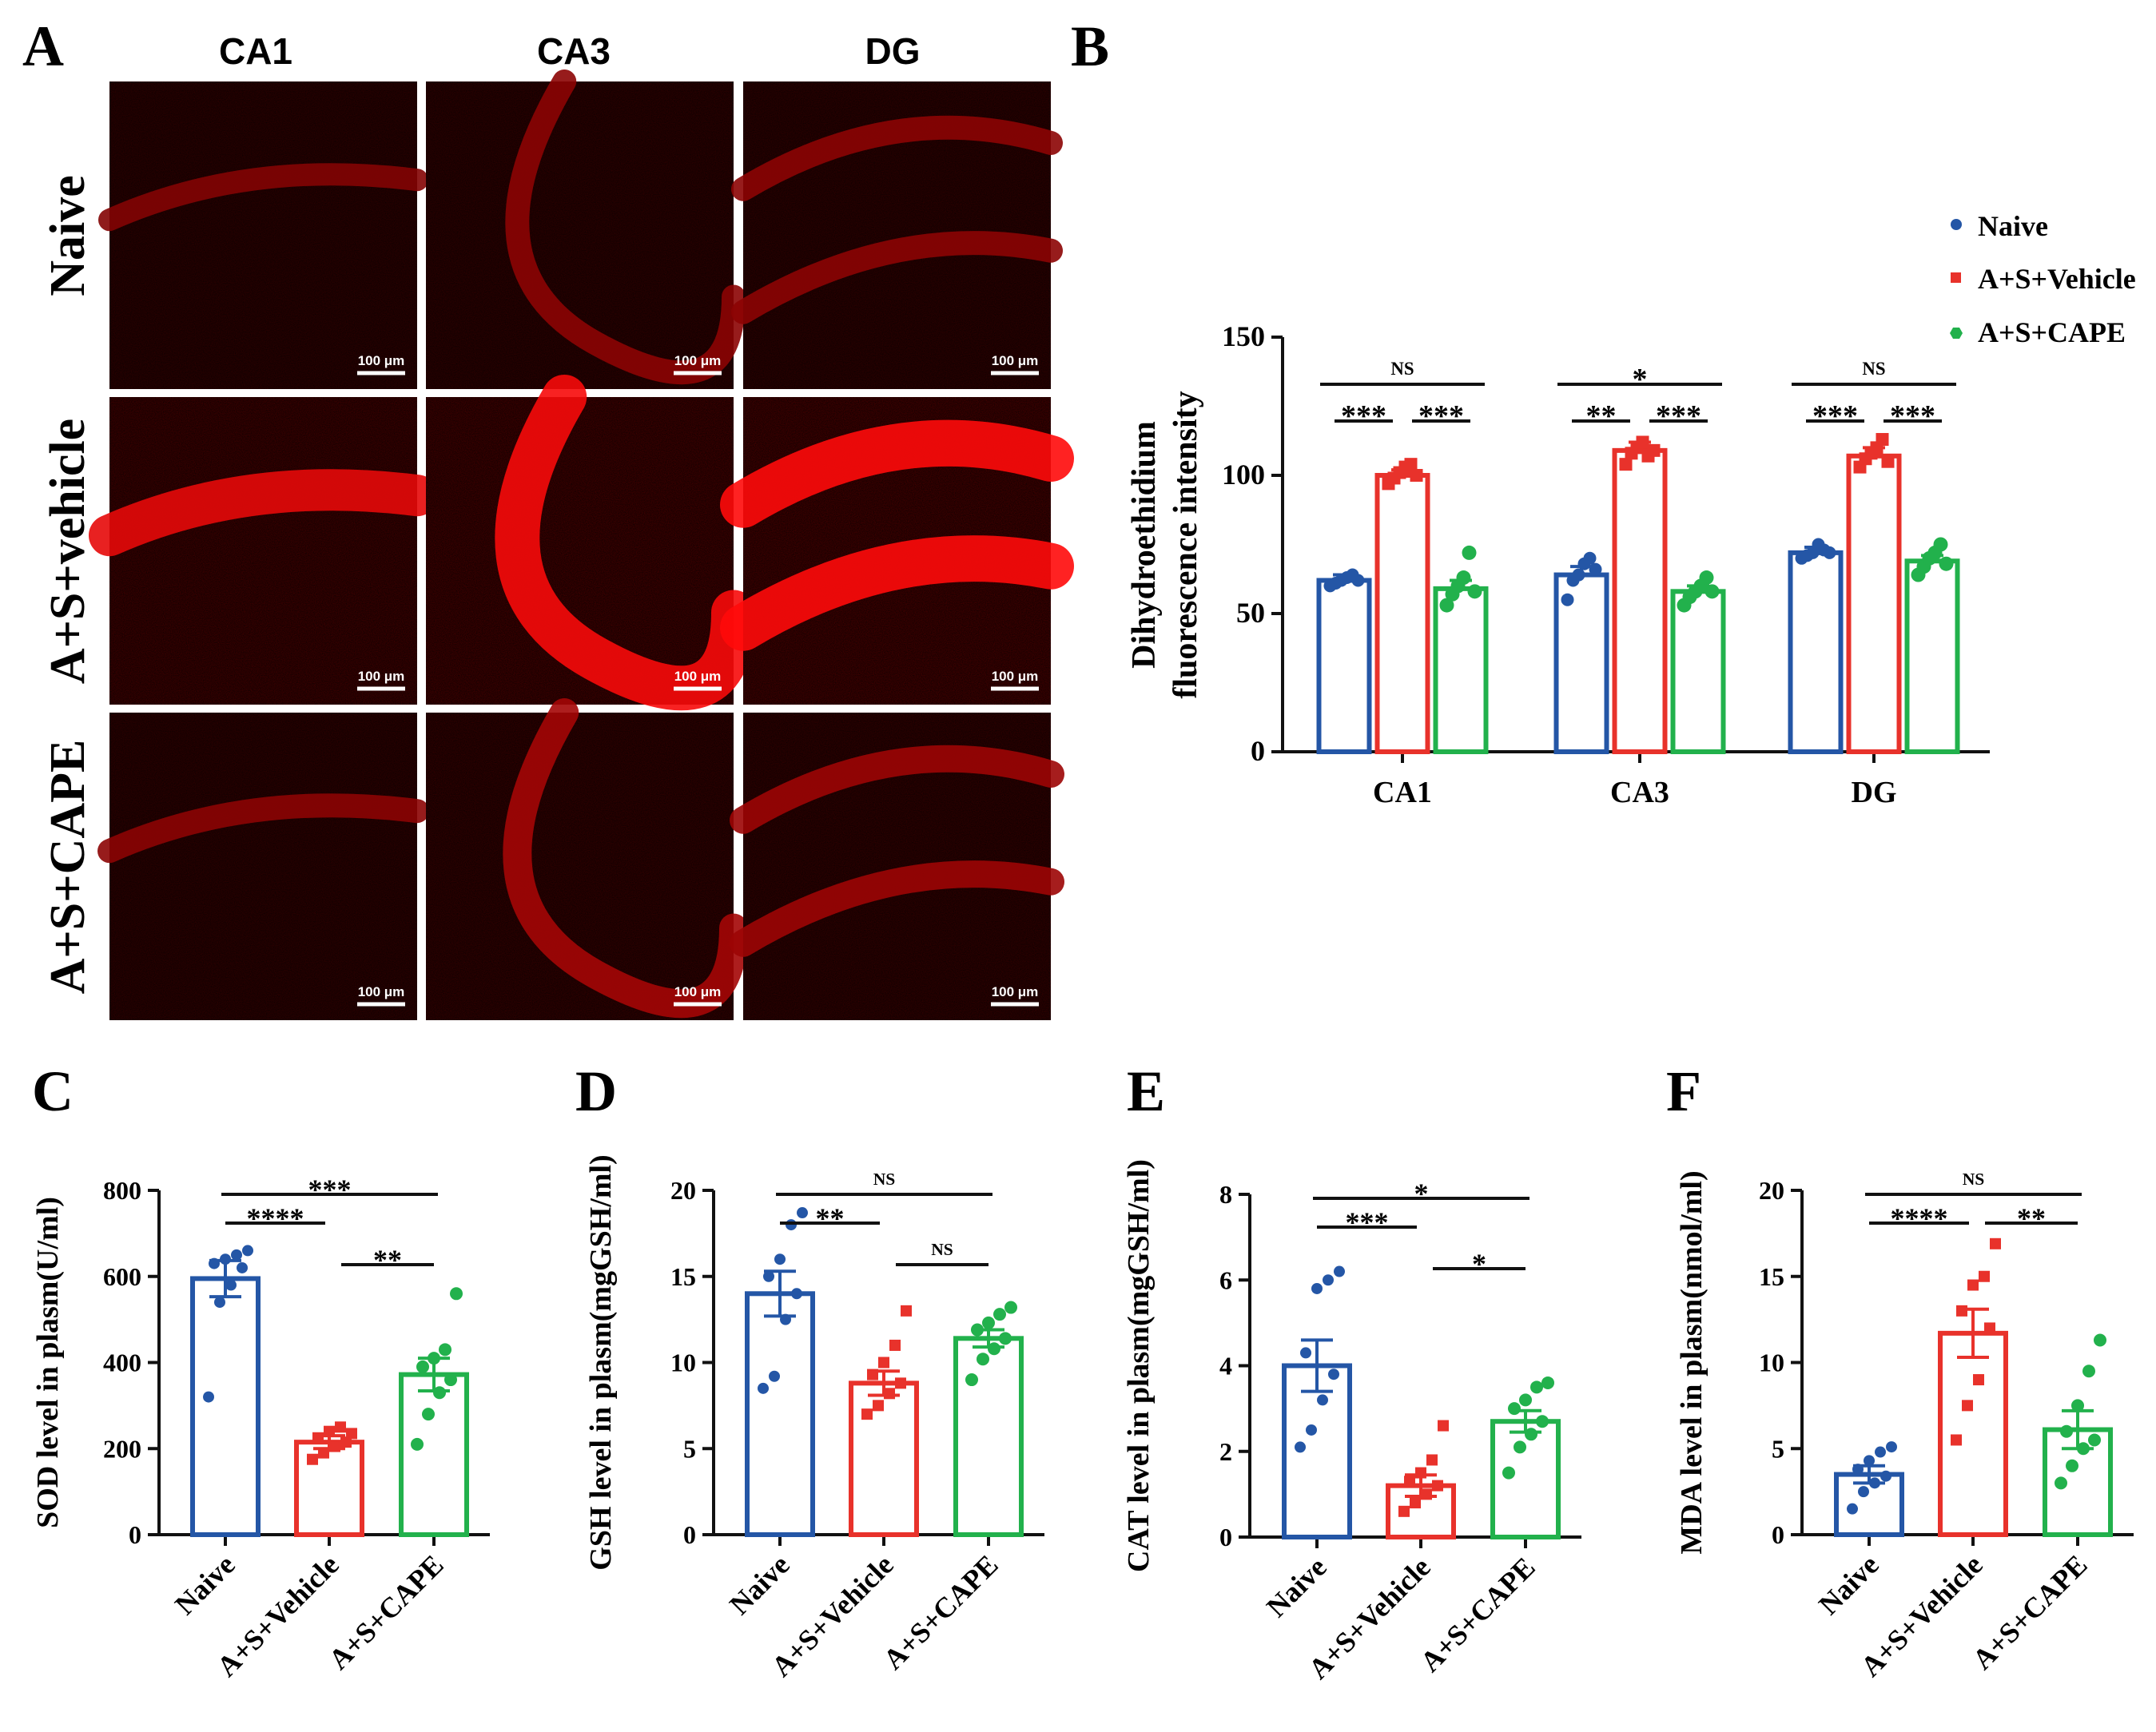 This screenshot has width=2156, height=1732. What do you see at coordinates (263, 551) in the screenshot?
I see `micrograph-vehicle-ca1: 100 μm` at bounding box center [263, 551].